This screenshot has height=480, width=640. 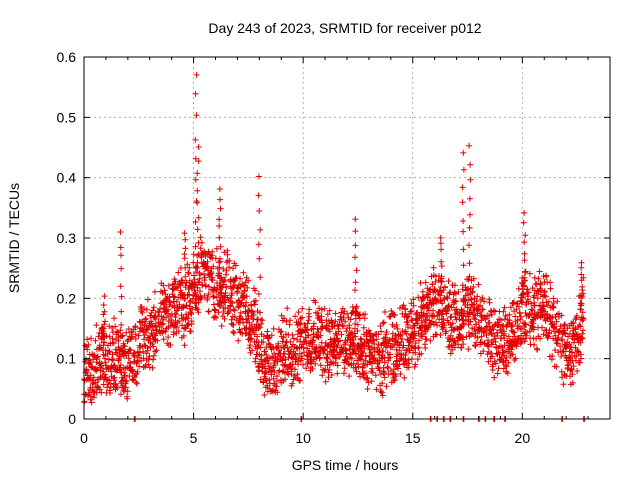 What do you see at coordinates (67, 178) in the screenshot?
I see `y-tick-label: 0.4` at bounding box center [67, 178].